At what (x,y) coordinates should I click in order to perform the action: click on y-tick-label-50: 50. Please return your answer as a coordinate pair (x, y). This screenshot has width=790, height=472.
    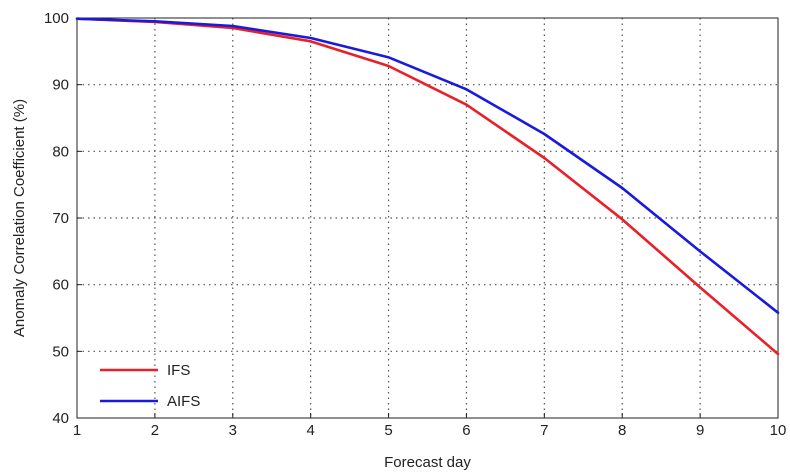
    Looking at the image, I should click on (60, 351).